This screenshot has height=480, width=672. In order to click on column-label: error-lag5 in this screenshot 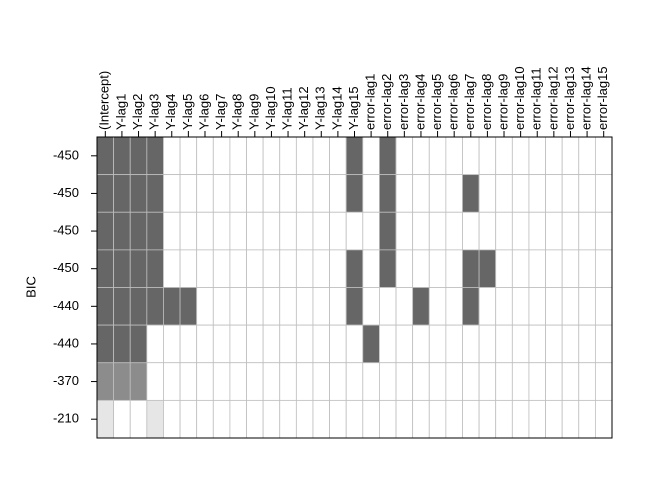, I will do `click(436, 102)`.